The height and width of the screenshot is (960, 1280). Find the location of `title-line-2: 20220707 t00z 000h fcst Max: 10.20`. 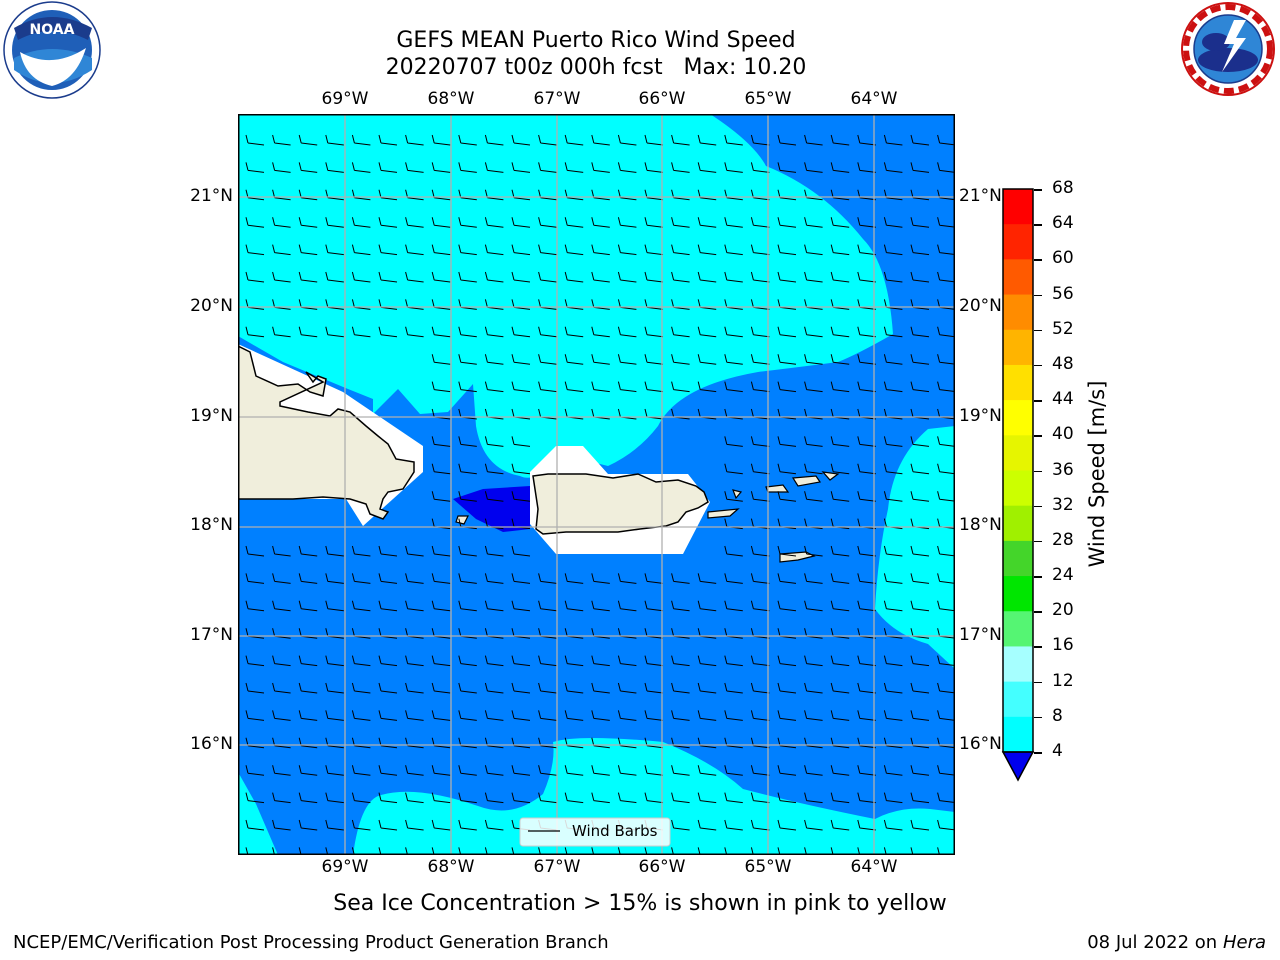

title-line-2: 20220707 t00z 000h fcst Max: 10.20 is located at coordinates (596, 67).